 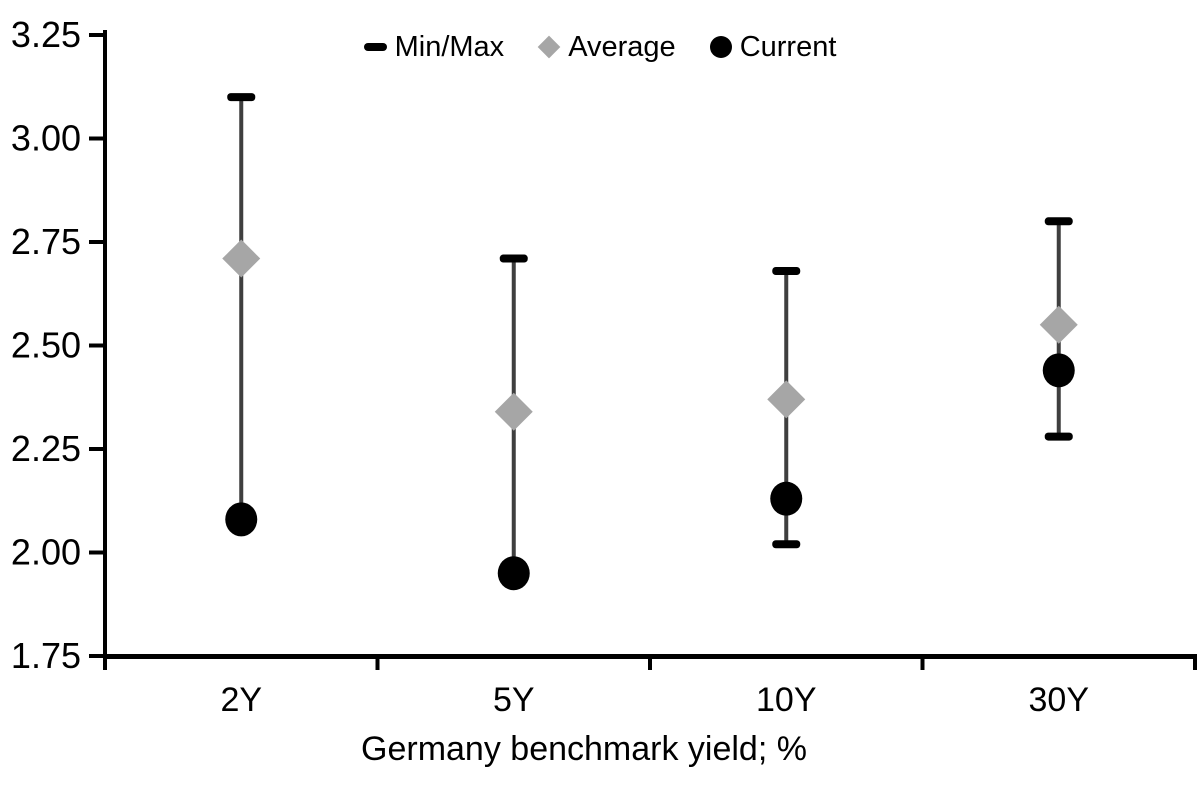 What do you see at coordinates (786, 700) in the screenshot?
I see `x-category-label: 10Y` at bounding box center [786, 700].